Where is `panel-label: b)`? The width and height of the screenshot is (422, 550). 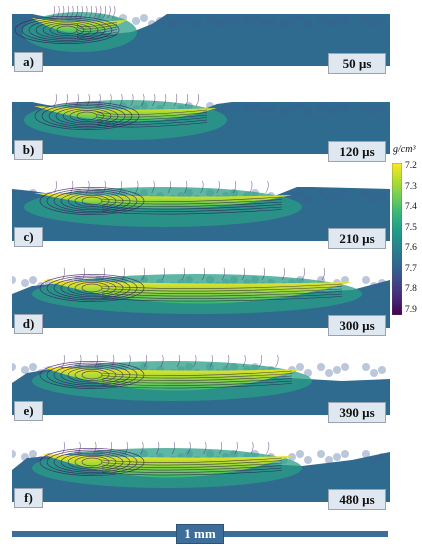
panel-label: b) is located at coordinates (28, 150).